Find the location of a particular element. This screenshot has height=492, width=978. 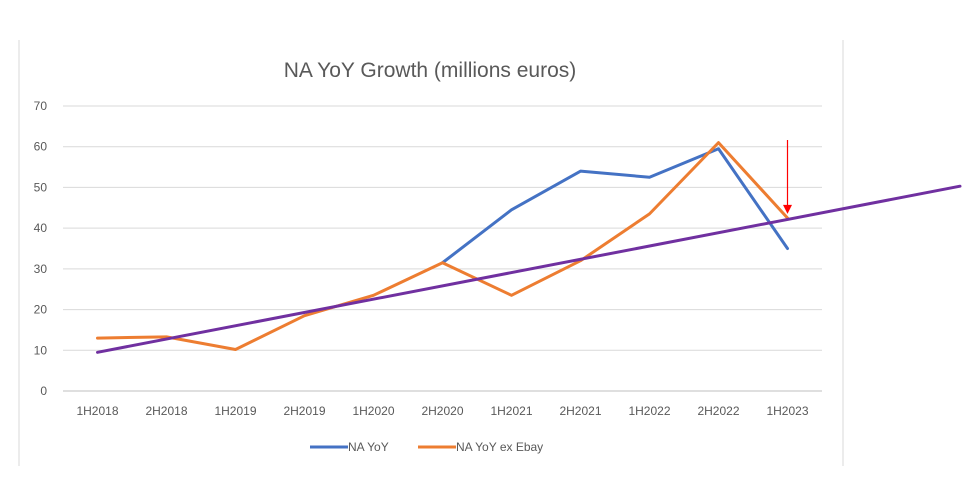

x-tick-label: 2H2018 is located at coordinates (166, 411).